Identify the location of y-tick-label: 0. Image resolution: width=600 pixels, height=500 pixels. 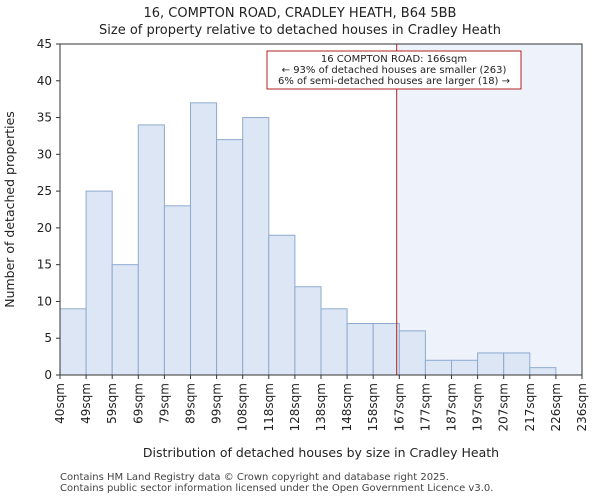
(48, 375).